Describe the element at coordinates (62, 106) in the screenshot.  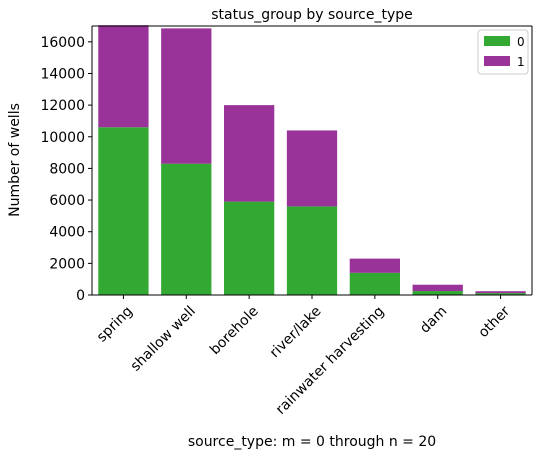
I see `y-tick-label: 12000` at that location.